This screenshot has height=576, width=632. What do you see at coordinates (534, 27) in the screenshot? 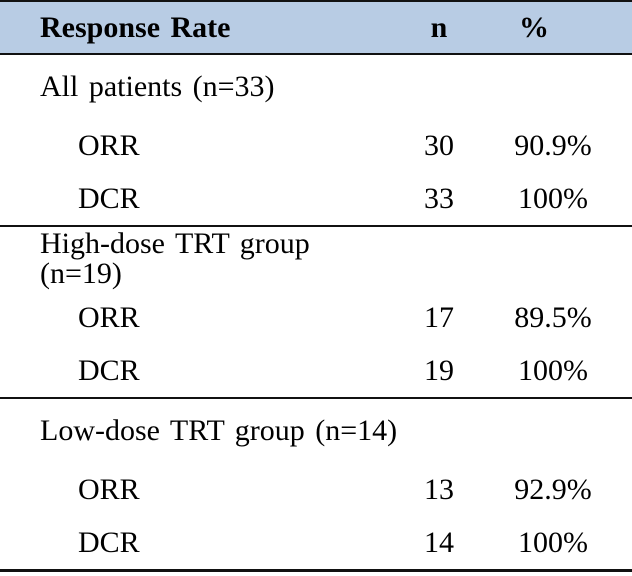
I see `column-header-percent: %` at bounding box center [534, 27].